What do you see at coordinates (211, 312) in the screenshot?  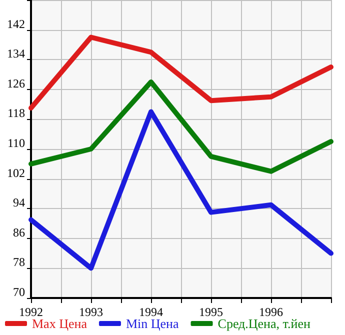 I see `x-tick-label: 1995` at bounding box center [211, 312].